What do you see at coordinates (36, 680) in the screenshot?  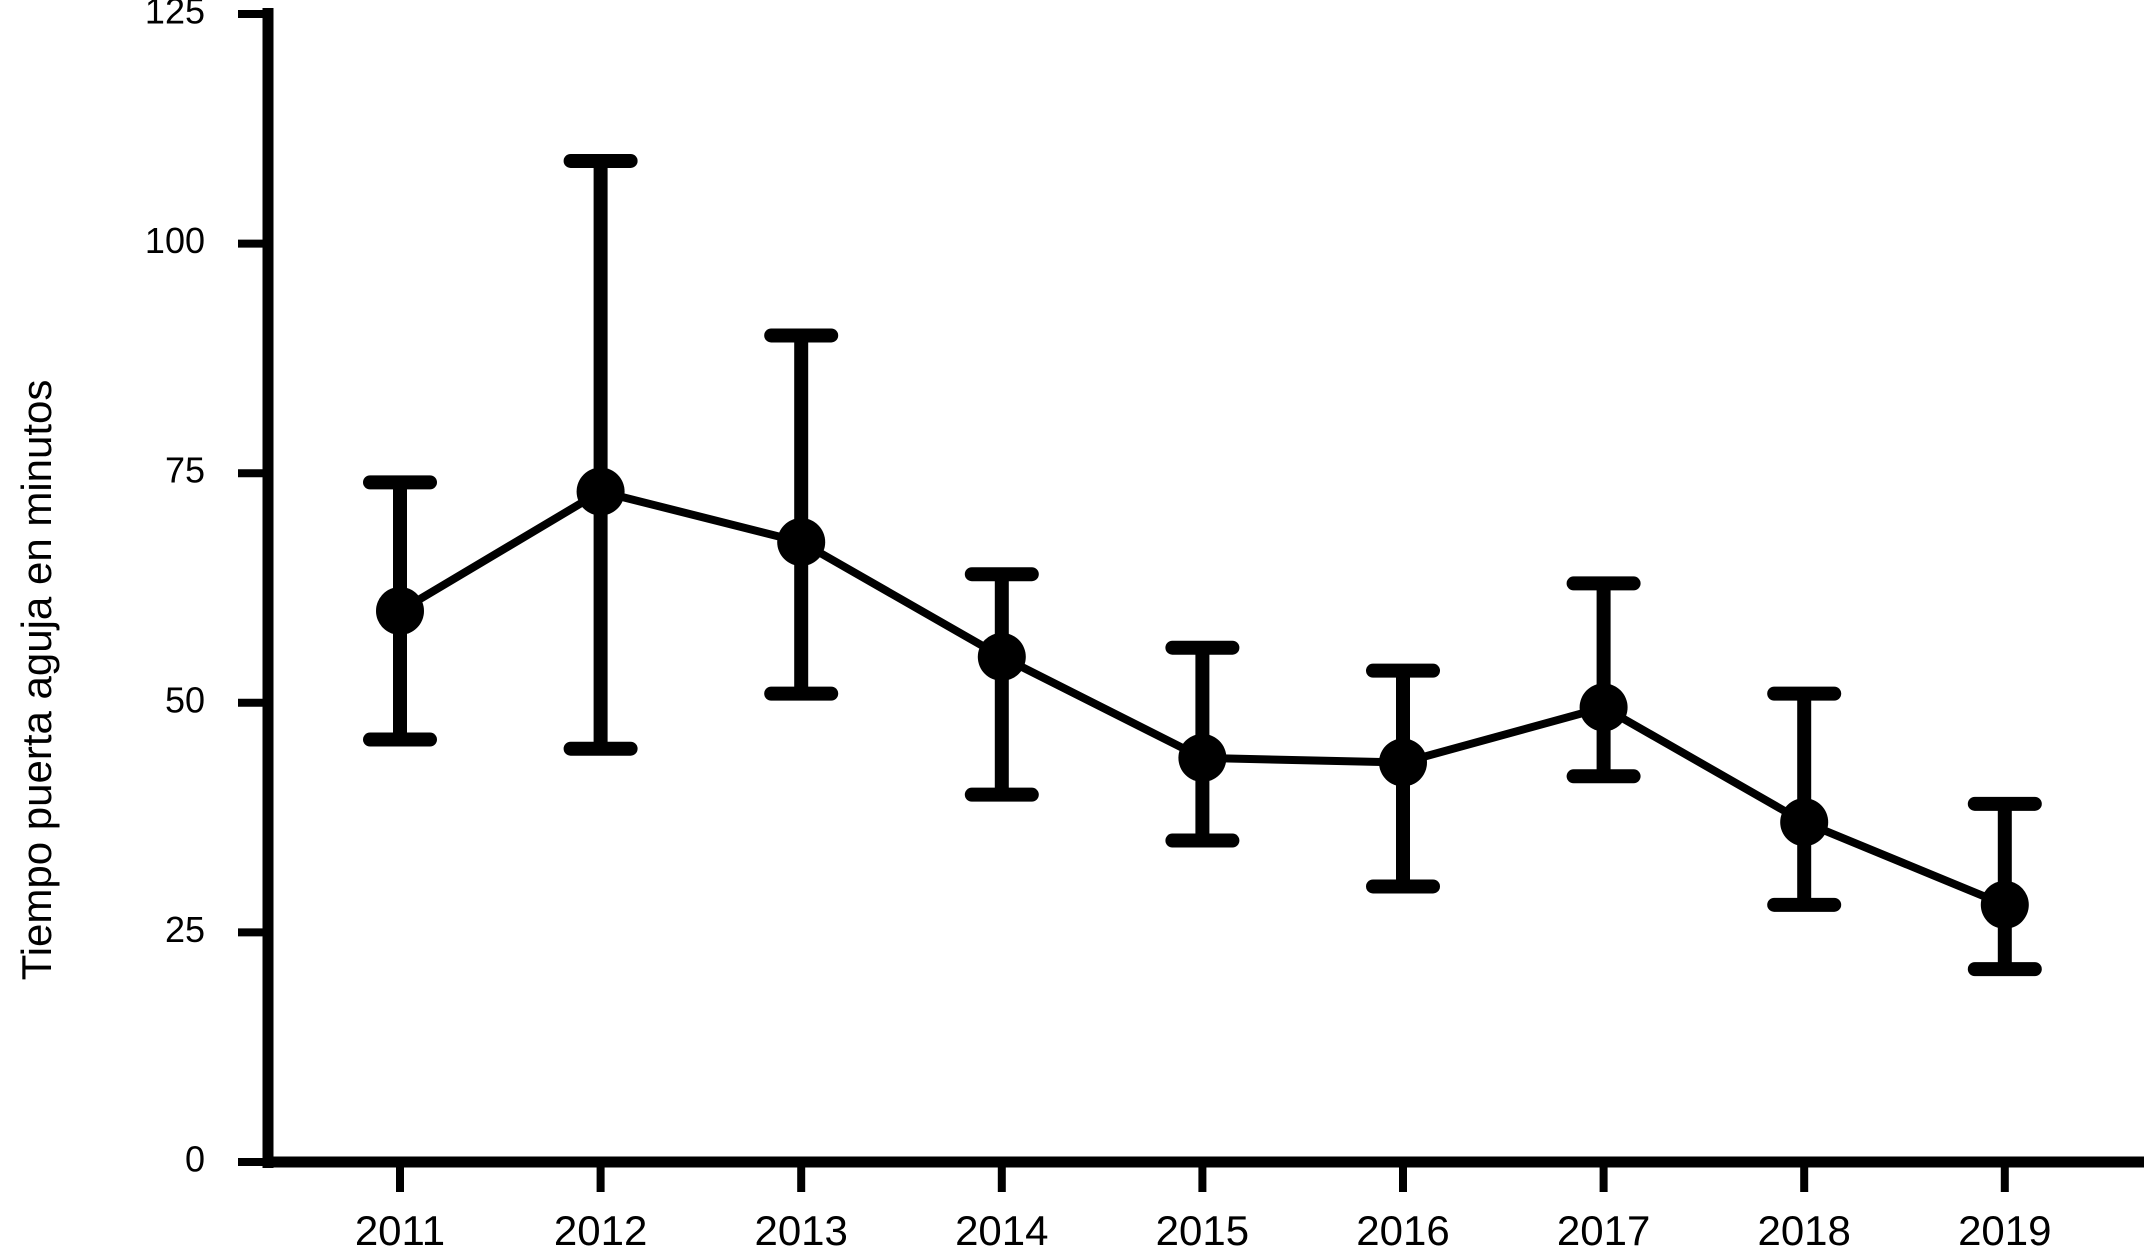 I see `y-axis-label: Tiempo puerta aguja en minutos` at bounding box center [36, 680].